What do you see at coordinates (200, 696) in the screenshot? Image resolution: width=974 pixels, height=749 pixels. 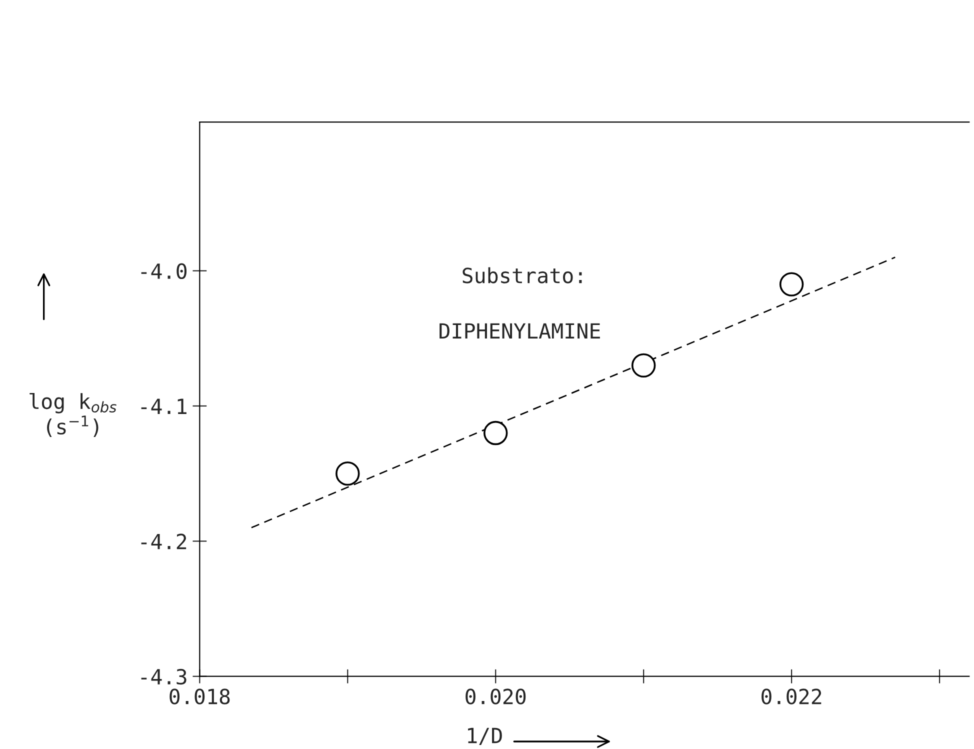 I see `x-tick-label: 0.018` at bounding box center [200, 696].